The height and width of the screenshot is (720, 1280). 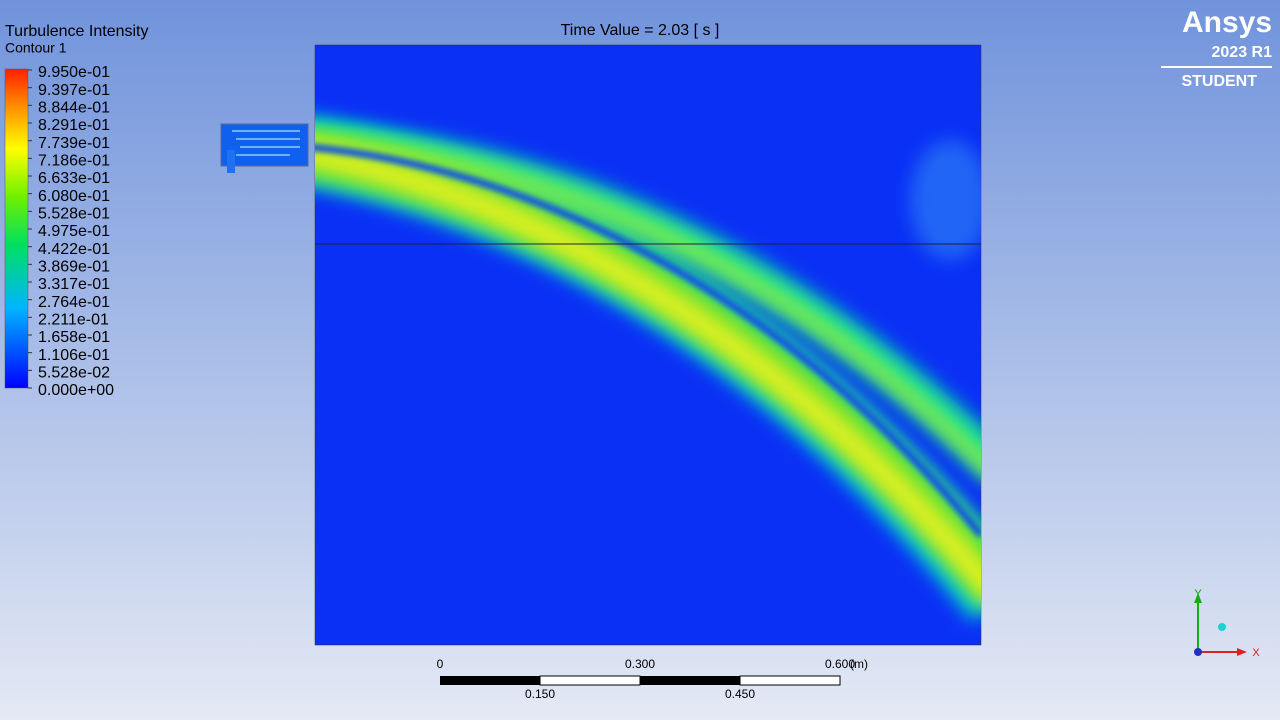 I want to click on legend-title: Turbulence Intensity, so click(x=76, y=31).